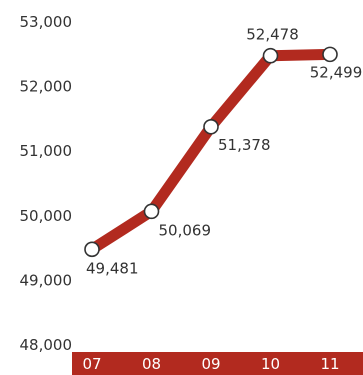  I want to click on data-label: 52,499, so click(336, 72).